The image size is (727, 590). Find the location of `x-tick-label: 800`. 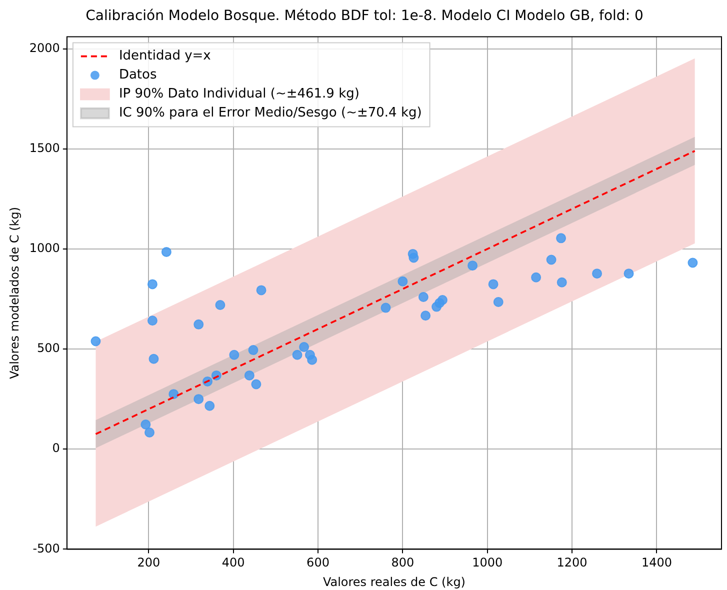

x-tick-label: 800 is located at coordinates (402, 563).